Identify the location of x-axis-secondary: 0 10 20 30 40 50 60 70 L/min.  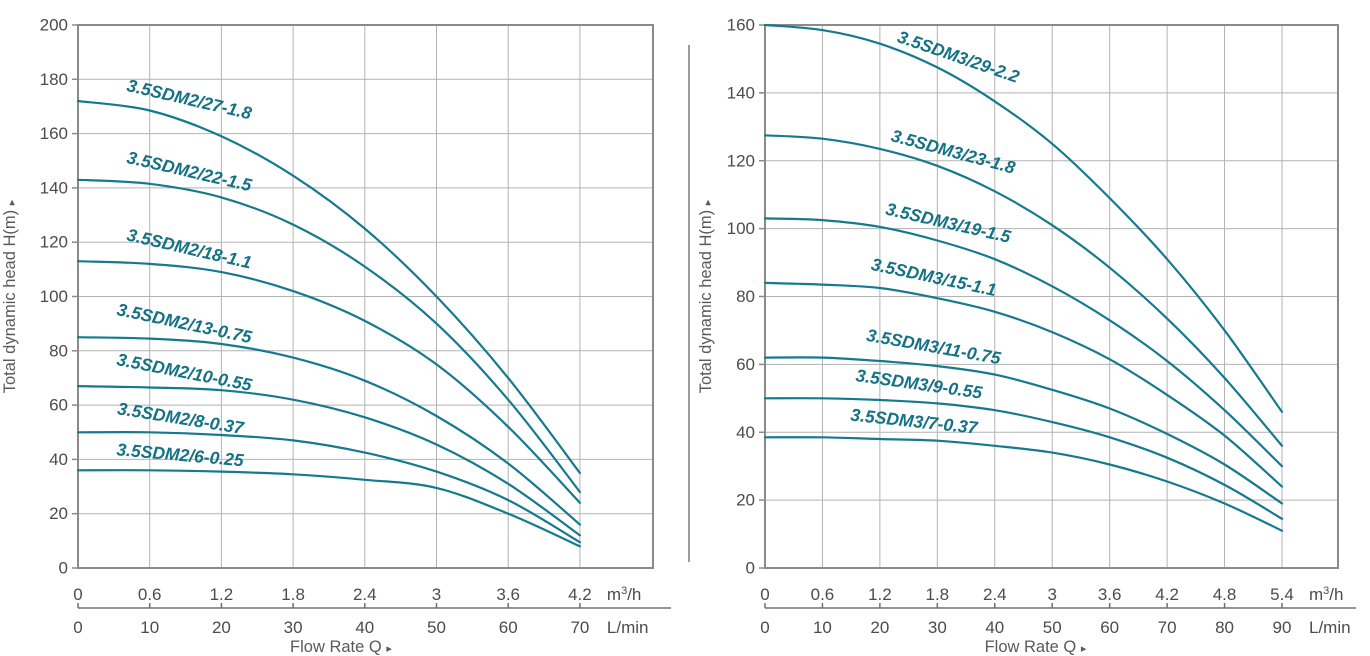
(372, 620).